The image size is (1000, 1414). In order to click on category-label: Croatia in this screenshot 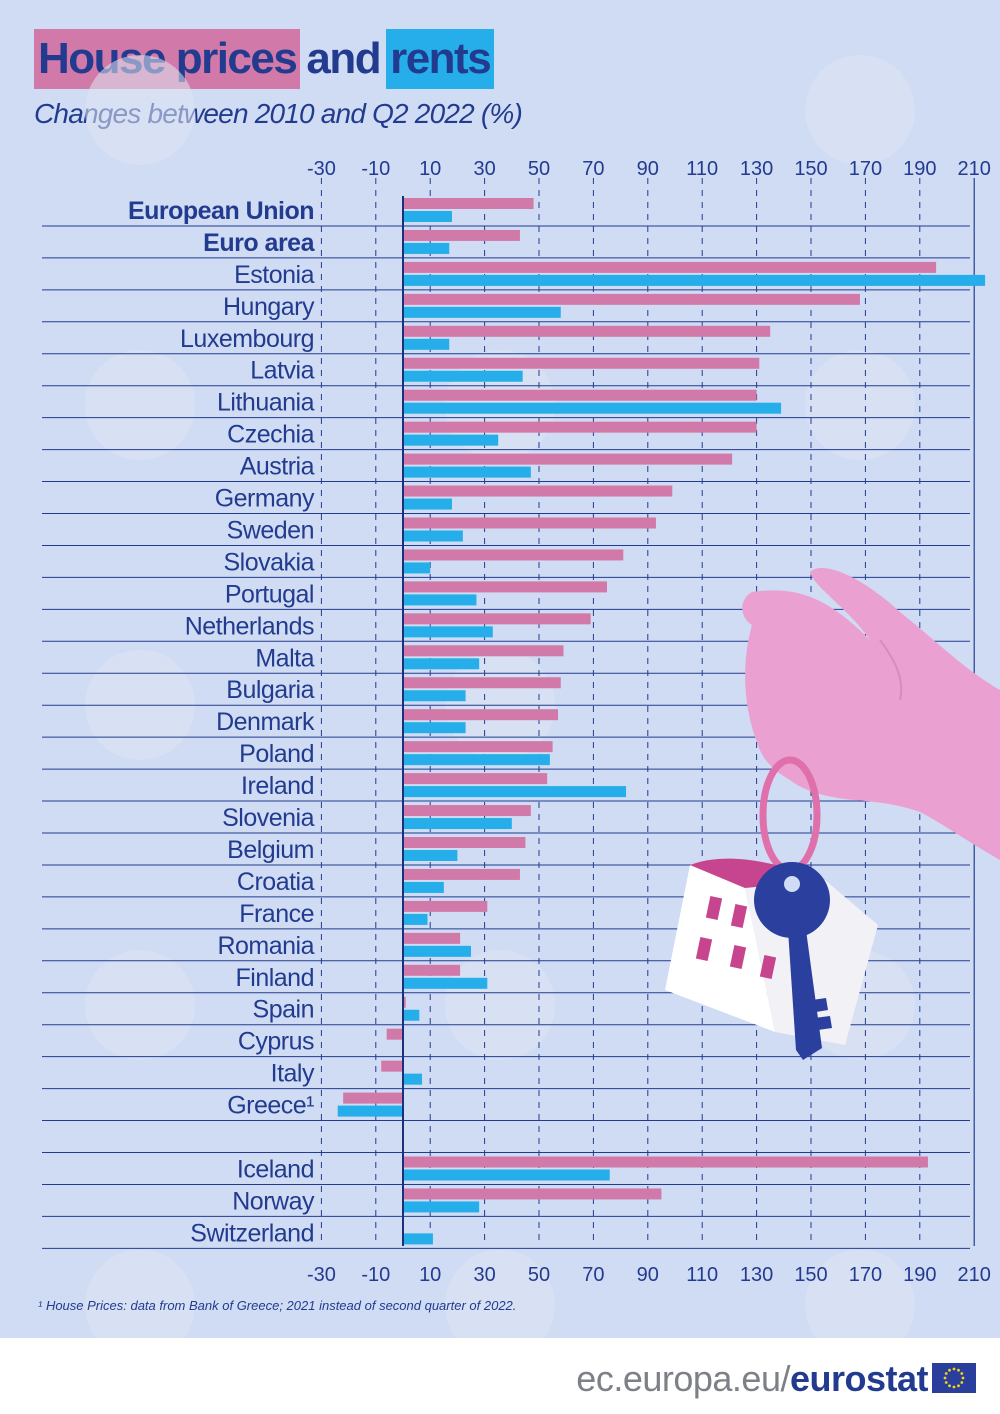, I will do `click(276, 882)`.